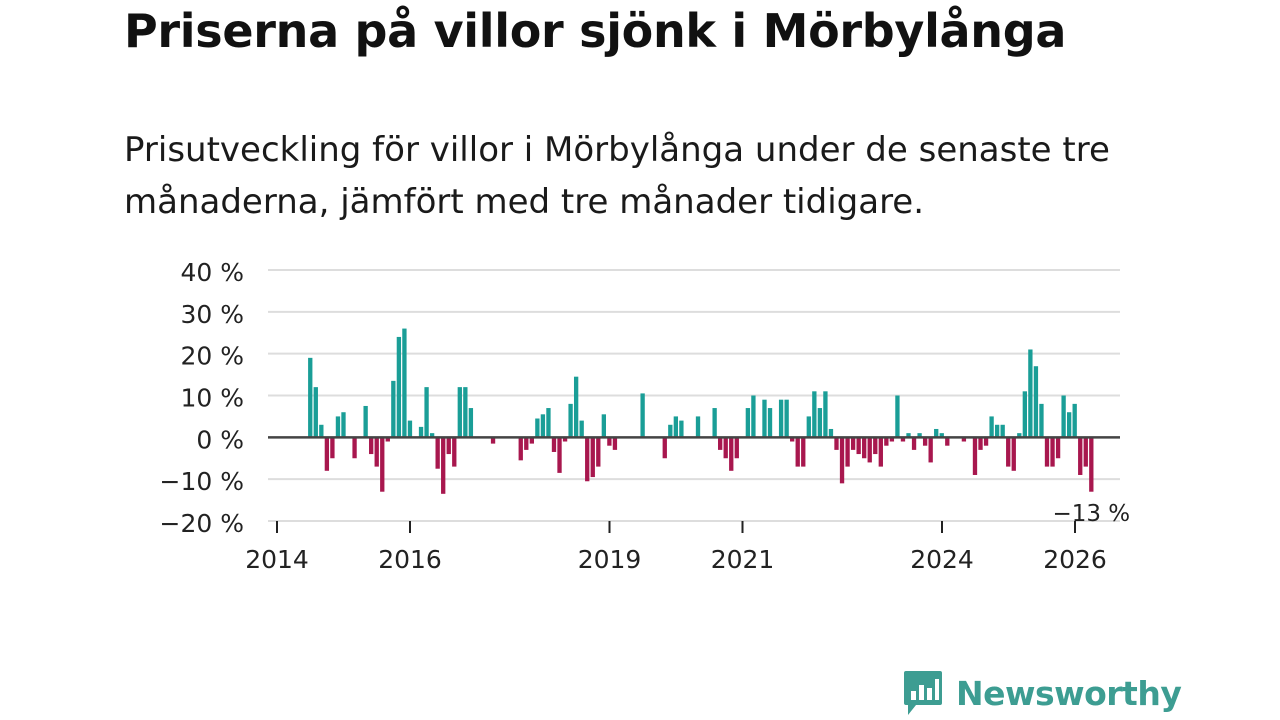 The height and width of the screenshot is (720, 1280). I want to click on y-tick-label: −20 %, so click(202, 523).